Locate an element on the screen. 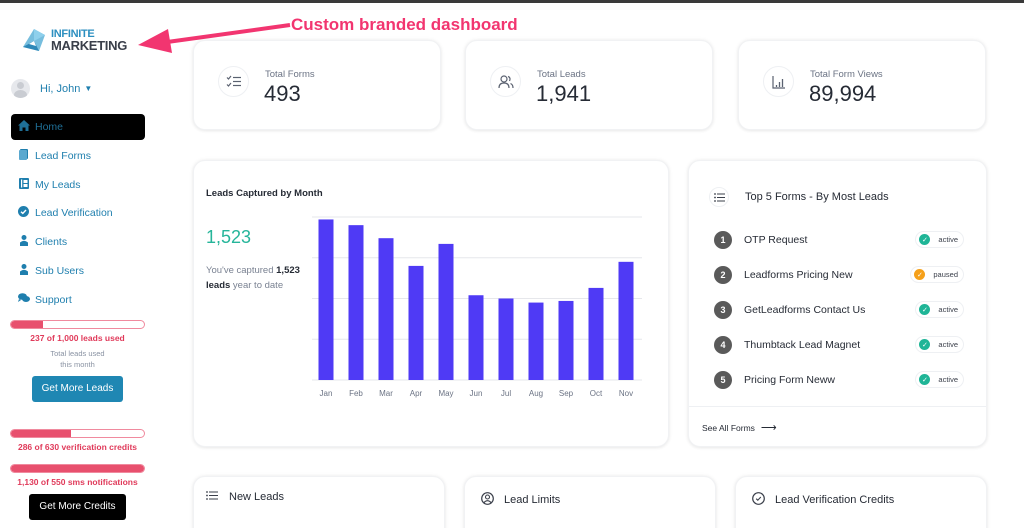 The height and width of the screenshot is (528, 1024). lead-verification-credits-card: Lead Verification Credits is located at coordinates (861, 502).